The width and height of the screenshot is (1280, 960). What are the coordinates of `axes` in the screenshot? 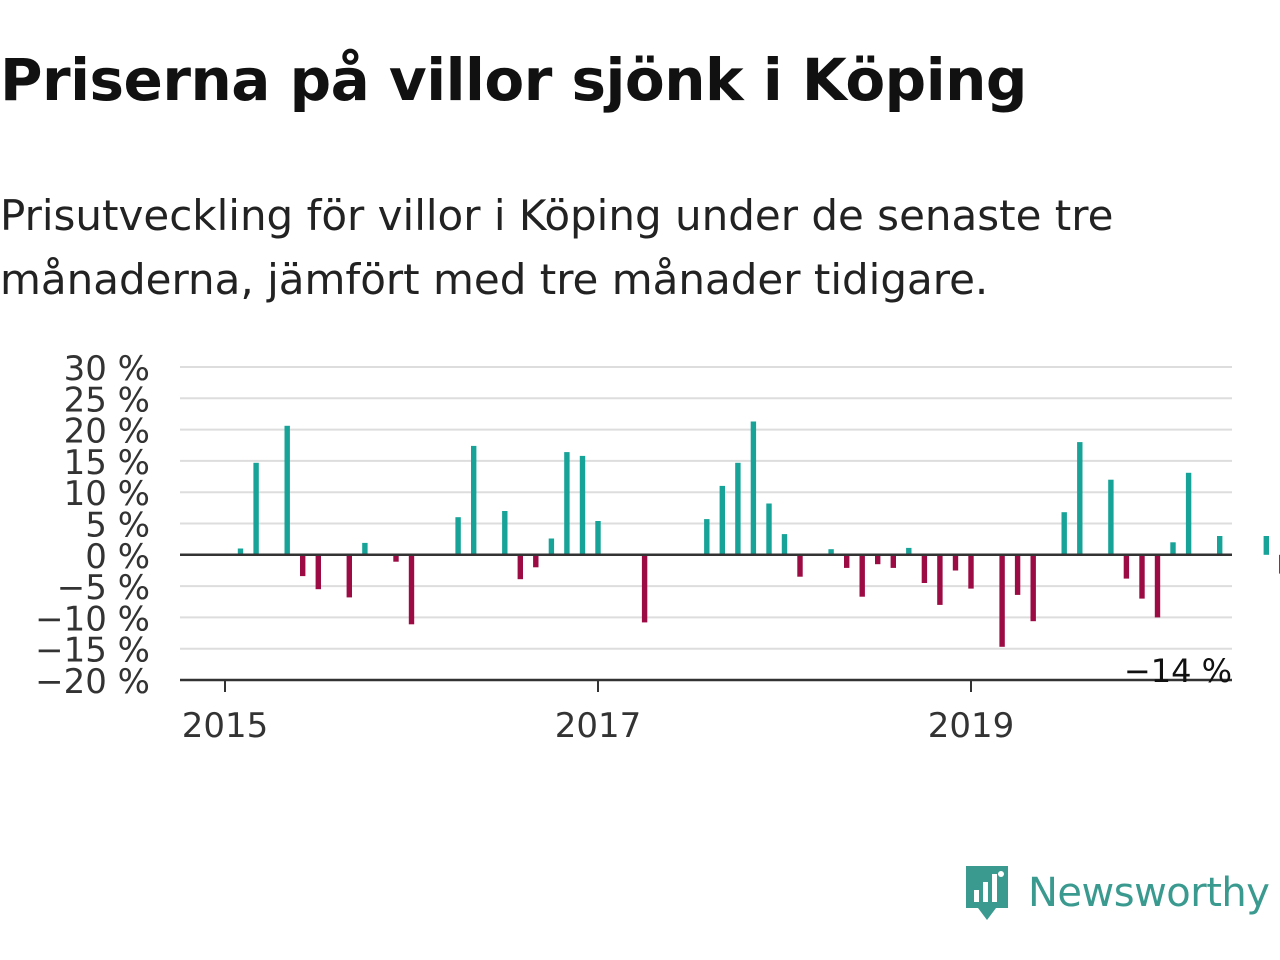 It's located at (706, 622).